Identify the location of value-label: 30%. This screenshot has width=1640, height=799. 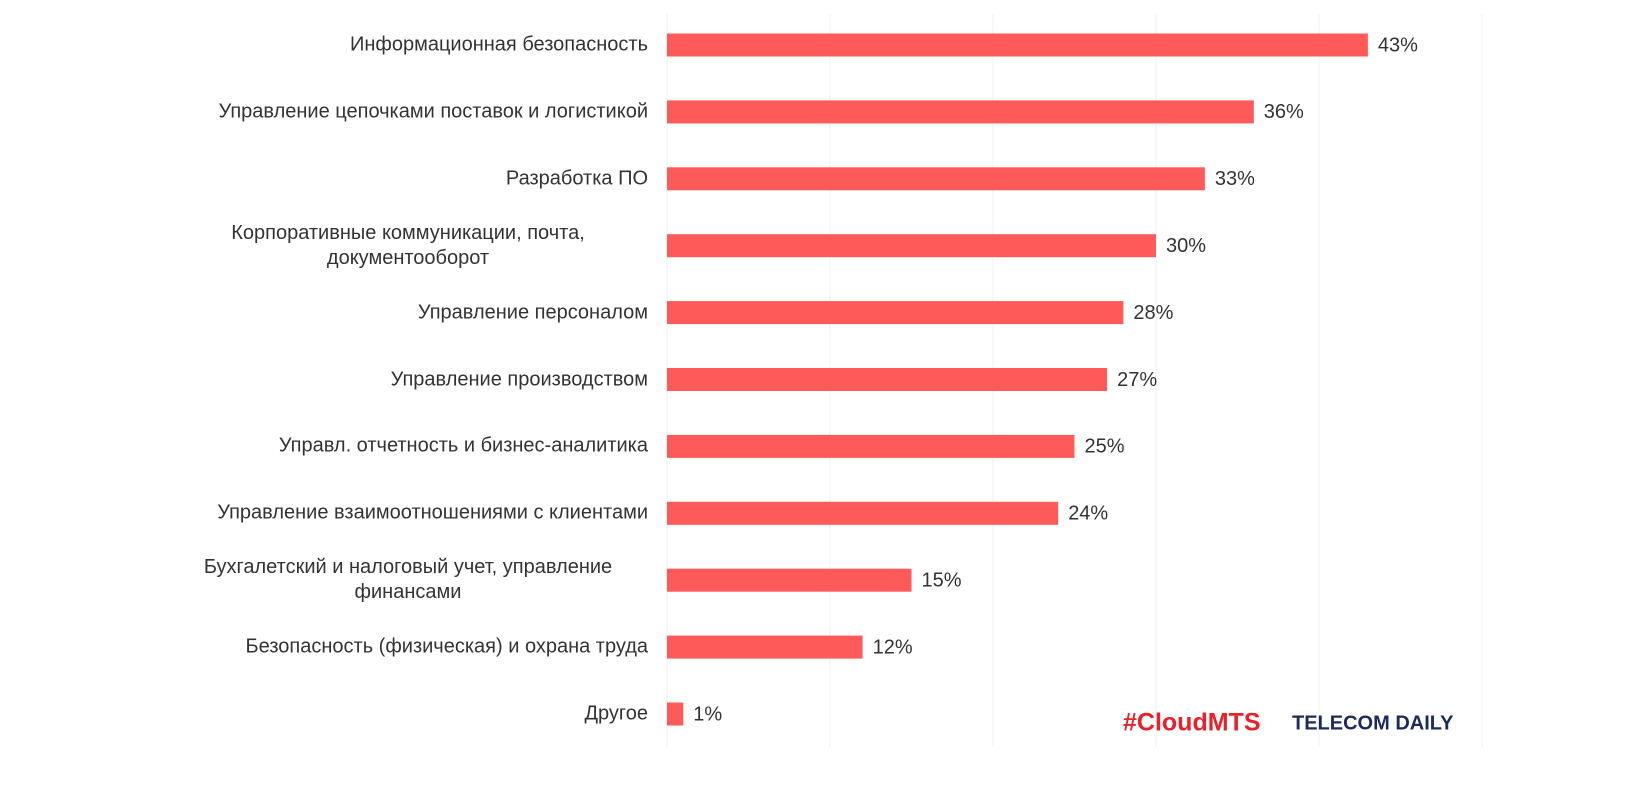
(1186, 246).